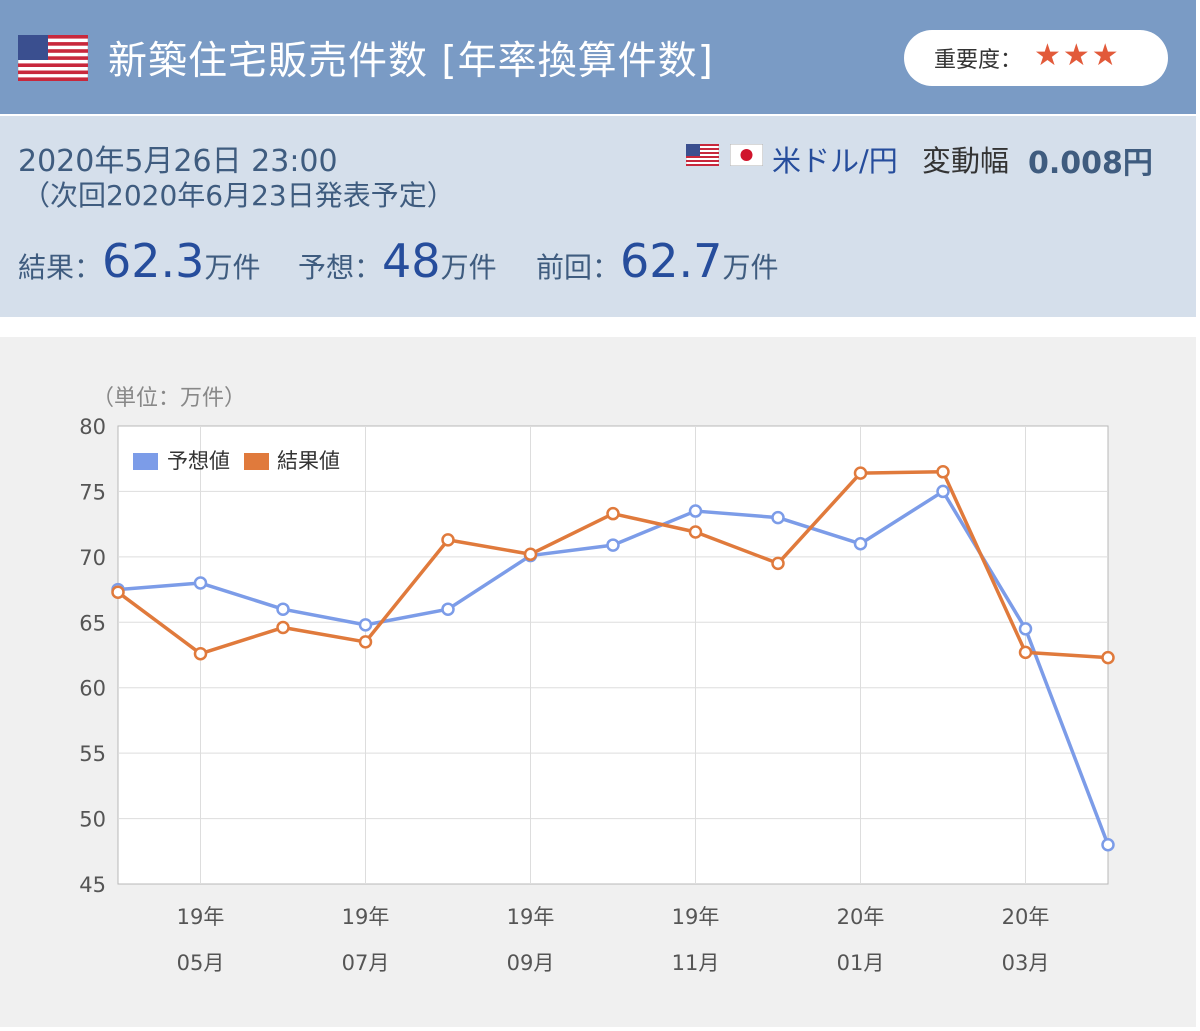 This screenshot has width=1200, height=1031. What do you see at coordinates (92, 427) in the screenshot?
I see `y-tick-label: 80` at bounding box center [92, 427].